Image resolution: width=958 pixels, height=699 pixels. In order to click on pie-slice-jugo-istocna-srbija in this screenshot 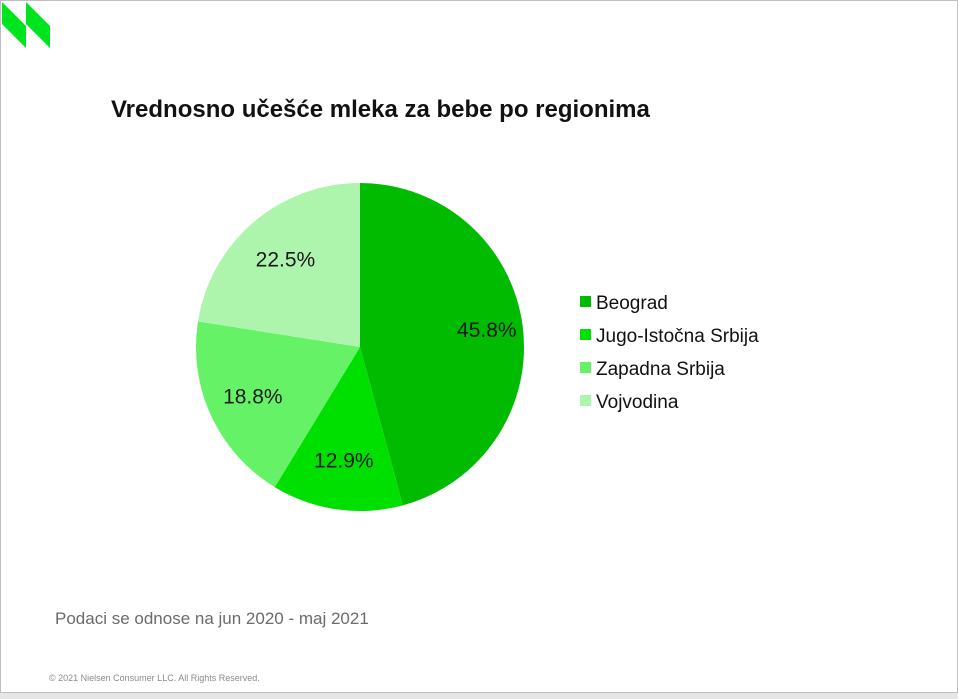, I will do `click(338, 429)`.